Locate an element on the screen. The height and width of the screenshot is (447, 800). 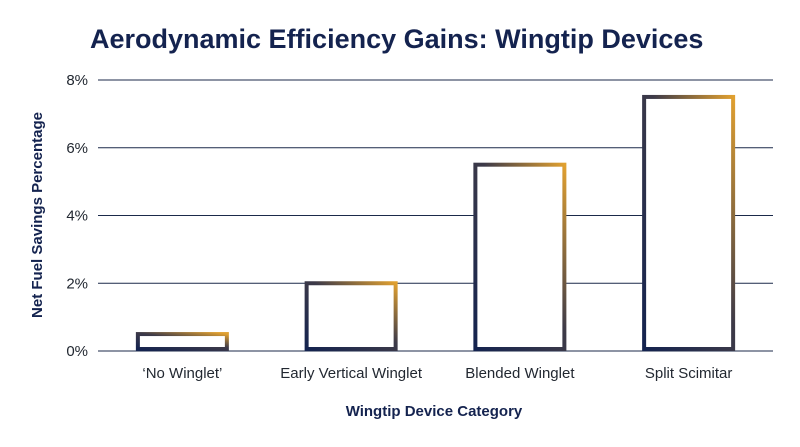
x-tick-label: ‘No Winglet’ is located at coordinates (182, 373).